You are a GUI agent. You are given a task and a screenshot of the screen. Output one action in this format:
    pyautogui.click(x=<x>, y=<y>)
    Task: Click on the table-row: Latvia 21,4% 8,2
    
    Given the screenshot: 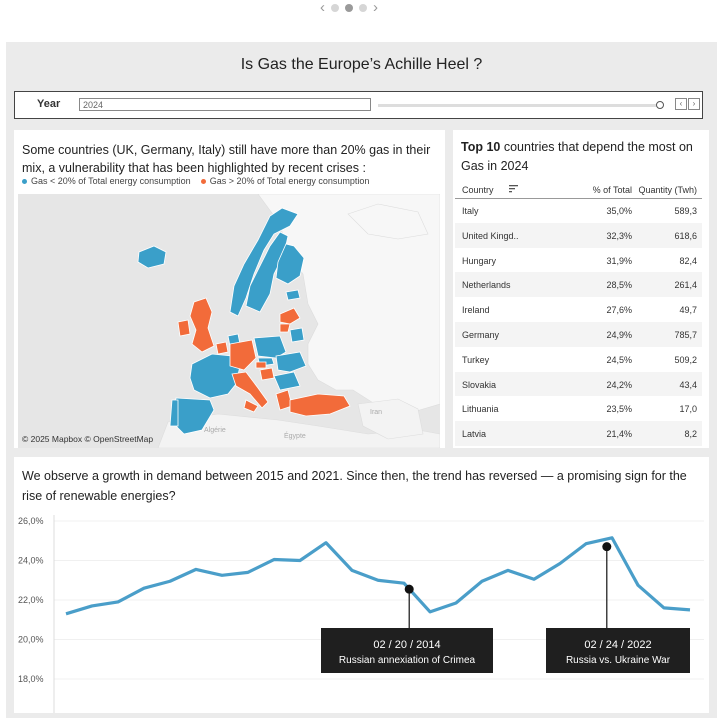 What is the action you would take?
    pyautogui.click(x=578, y=433)
    